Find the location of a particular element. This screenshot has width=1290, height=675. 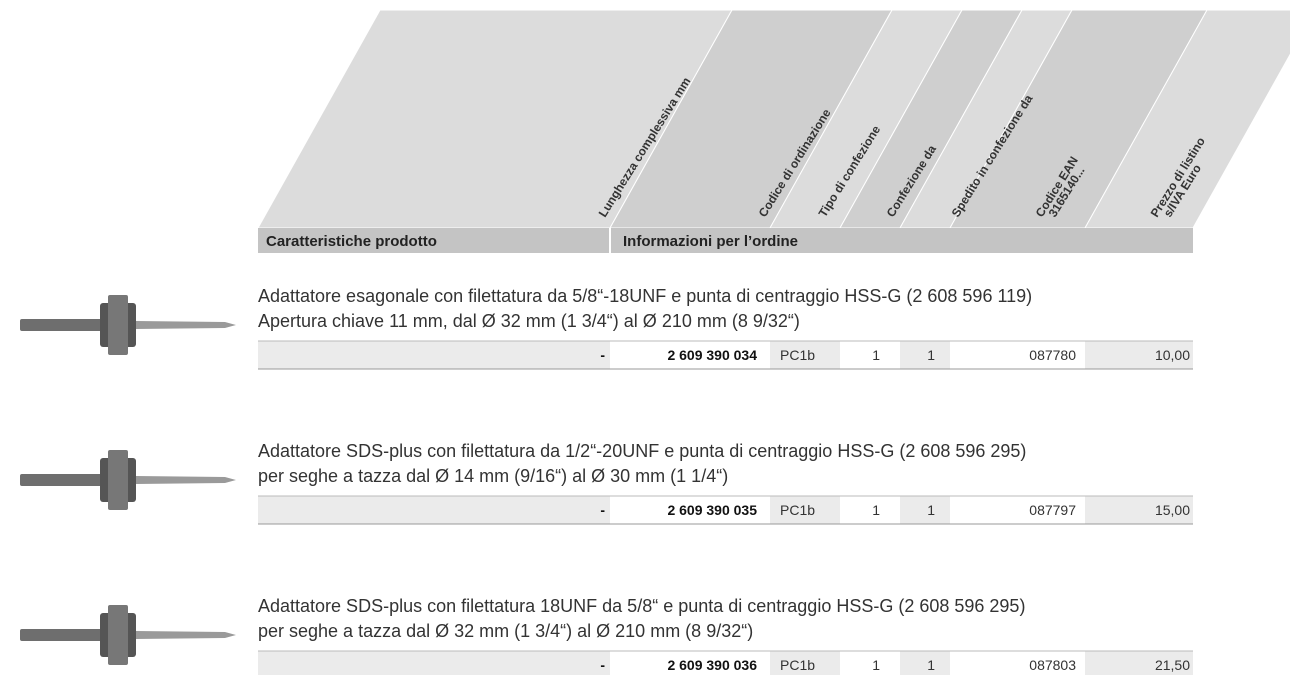

row-value: 10,00 is located at coordinates (1172, 355).